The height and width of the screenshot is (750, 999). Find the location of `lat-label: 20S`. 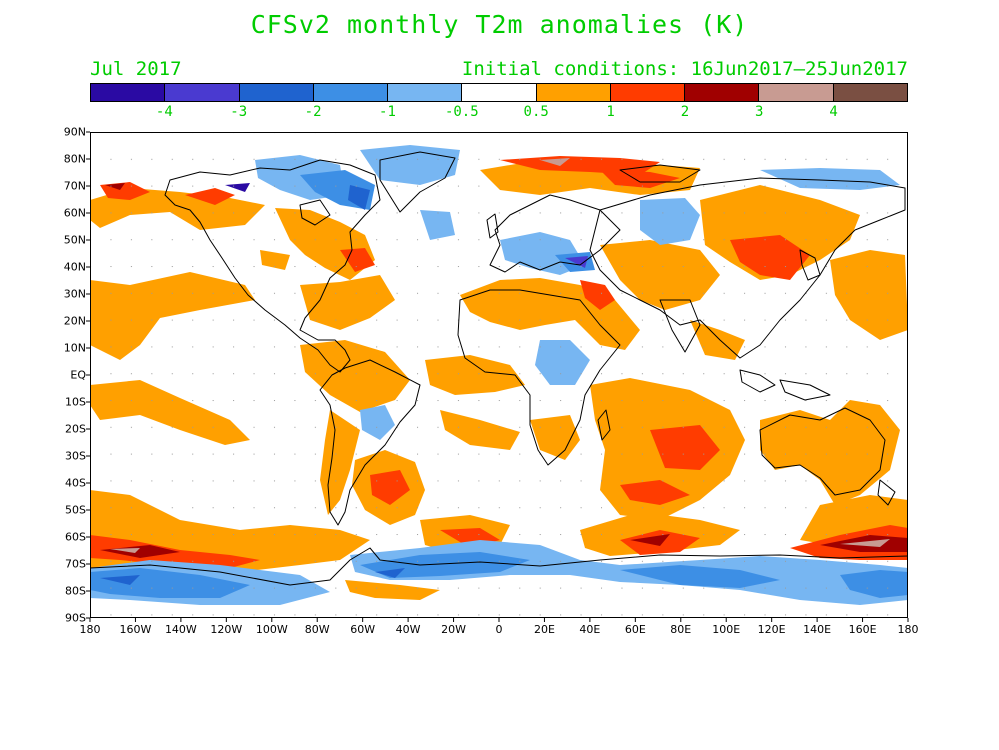

lat-label: 20S is located at coordinates (75, 429).